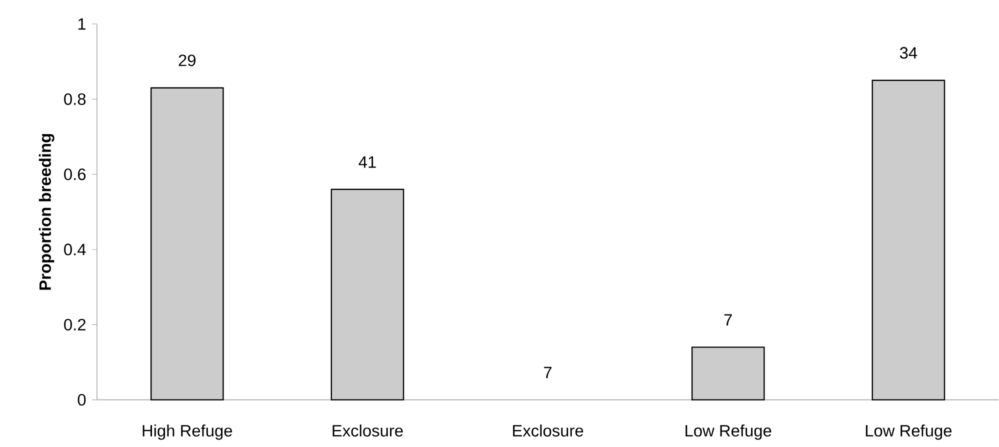  What do you see at coordinates (75, 174) in the screenshot?
I see `y-tick-label: 0.6` at bounding box center [75, 174].